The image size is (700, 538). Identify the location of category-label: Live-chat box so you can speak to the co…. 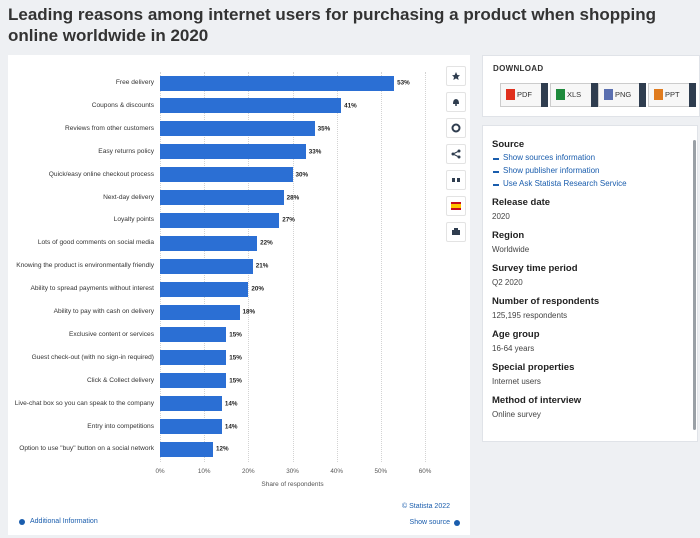
(84, 403).